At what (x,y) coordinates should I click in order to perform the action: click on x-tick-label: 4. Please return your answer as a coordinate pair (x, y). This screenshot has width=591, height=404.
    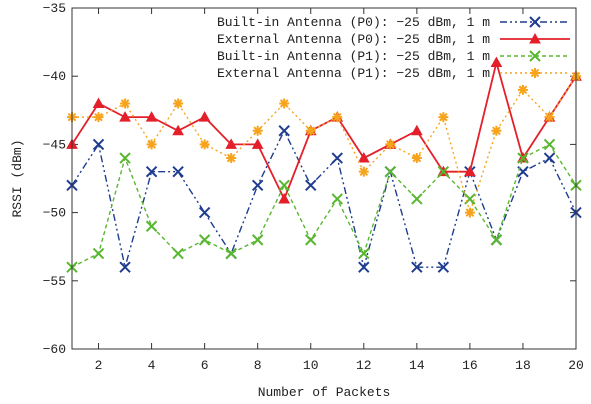
    Looking at the image, I should click on (152, 365).